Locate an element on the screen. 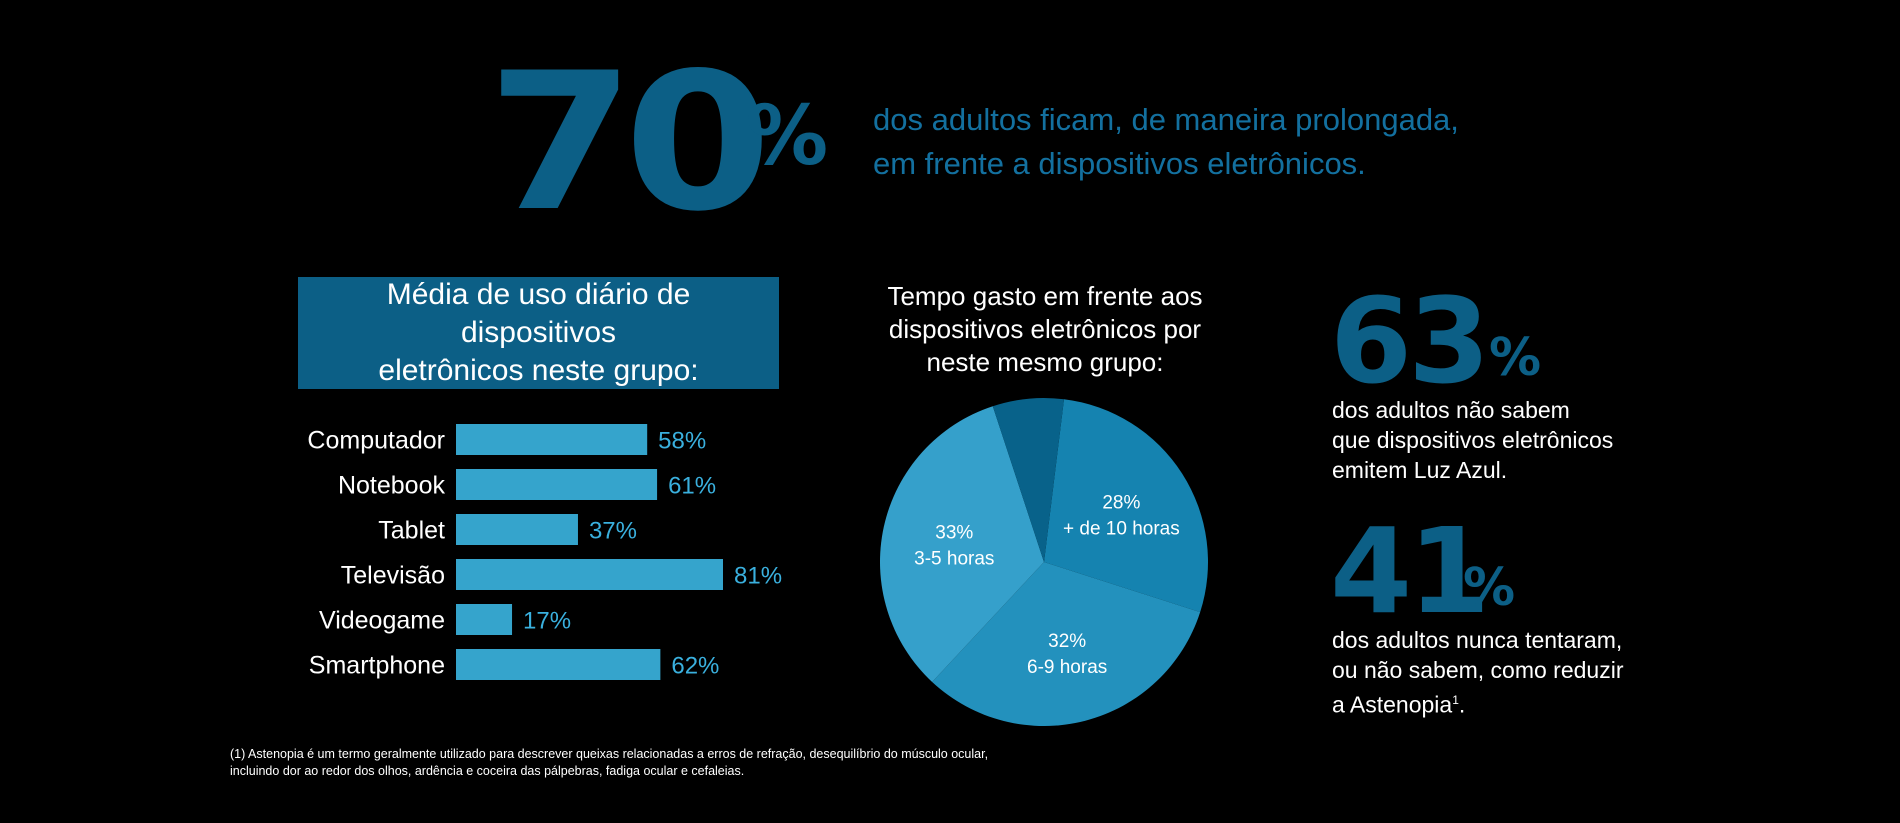 Image resolution: width=1900 pixels, height=823 pixels. pie-slice-percent: 32% is located at coordinates (1067, 641).